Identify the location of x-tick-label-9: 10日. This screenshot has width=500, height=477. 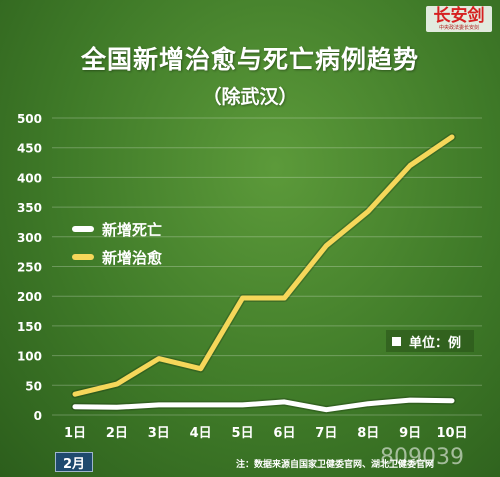
(451, 433).